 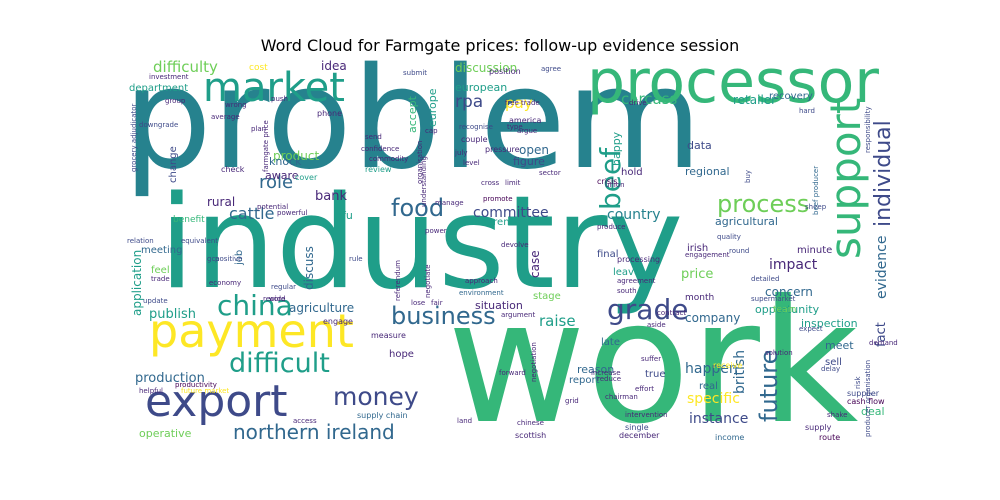 I want to click on word-supermarket: supermarket, so click(x=773, y=299).